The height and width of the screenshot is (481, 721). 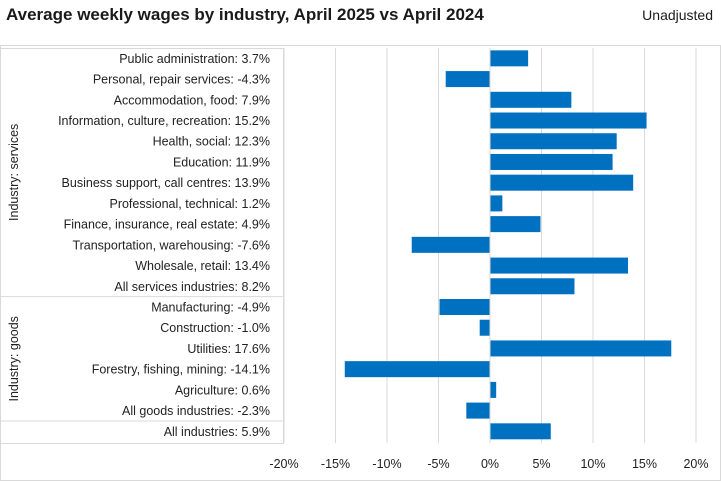 I want to click on category-label: Personal, repair services: -4.3%, so click(x=181, y=80).